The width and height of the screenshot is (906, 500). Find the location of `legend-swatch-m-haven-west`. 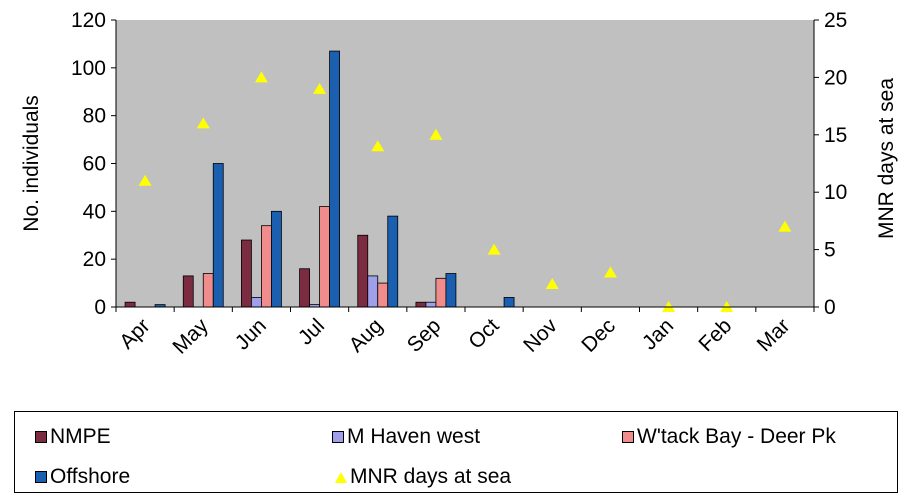

legend-swatch-m-haven-west is located at coordinates (338, 437).